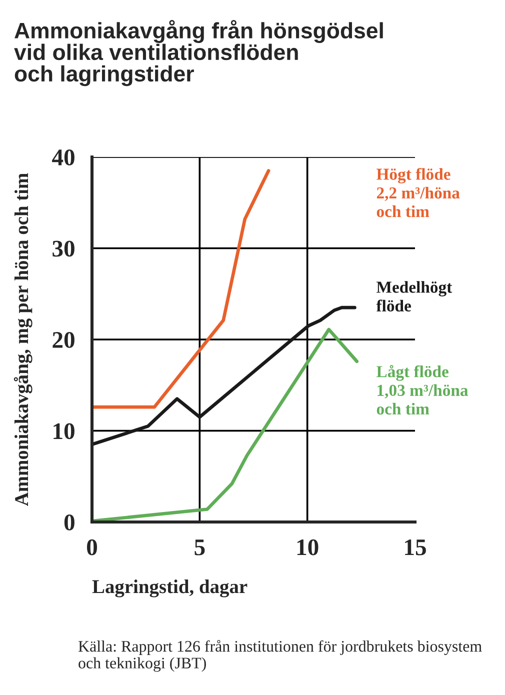 The width and height of the screenshot is (505, 695). I want to click on x-tick-label: 5, so click(199, 548).